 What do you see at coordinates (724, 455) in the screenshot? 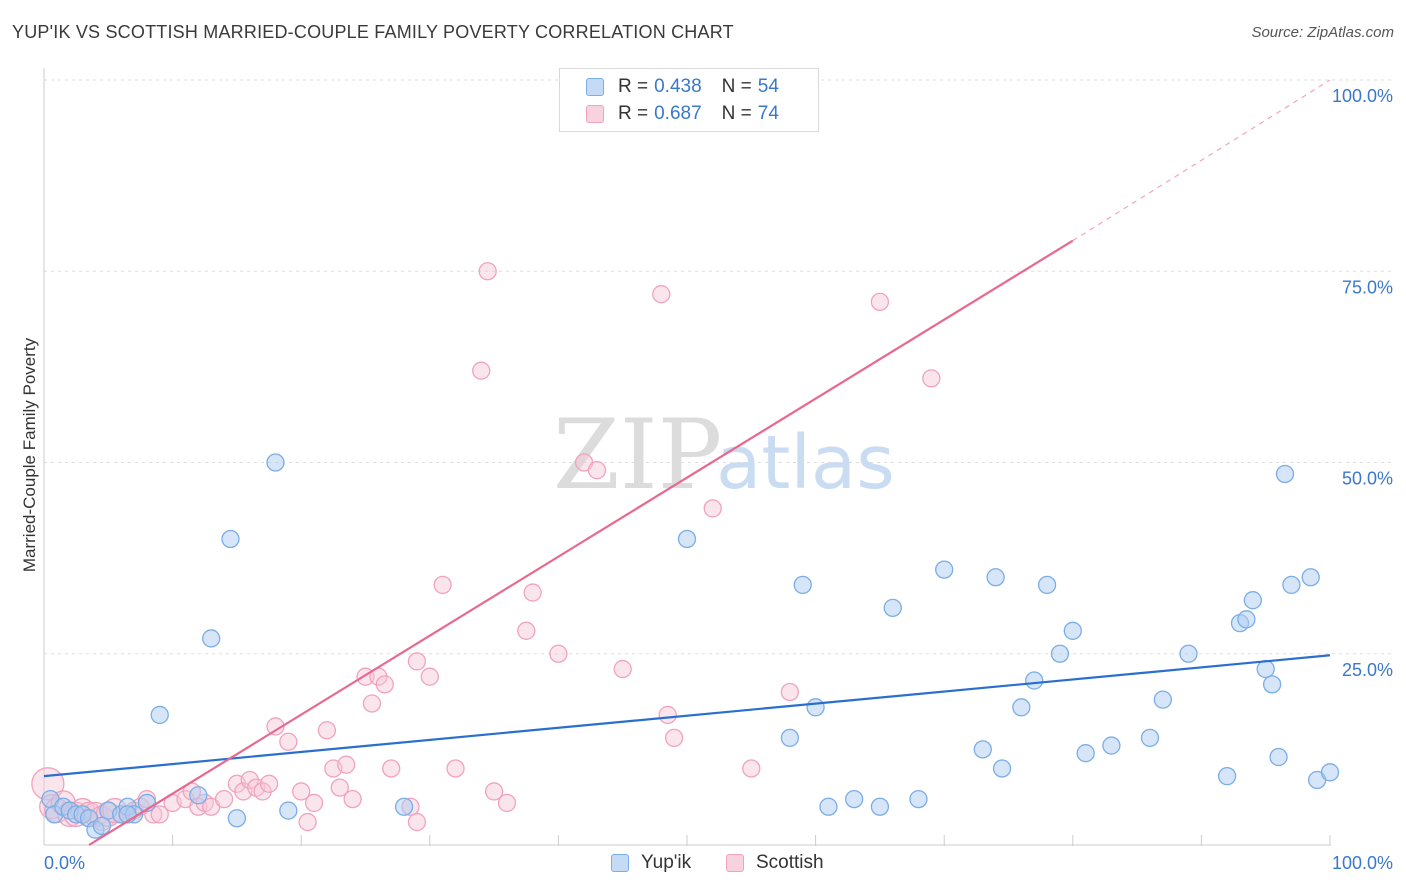
I see `watermark: ZIP atlas` at bounding box center [724, 455].